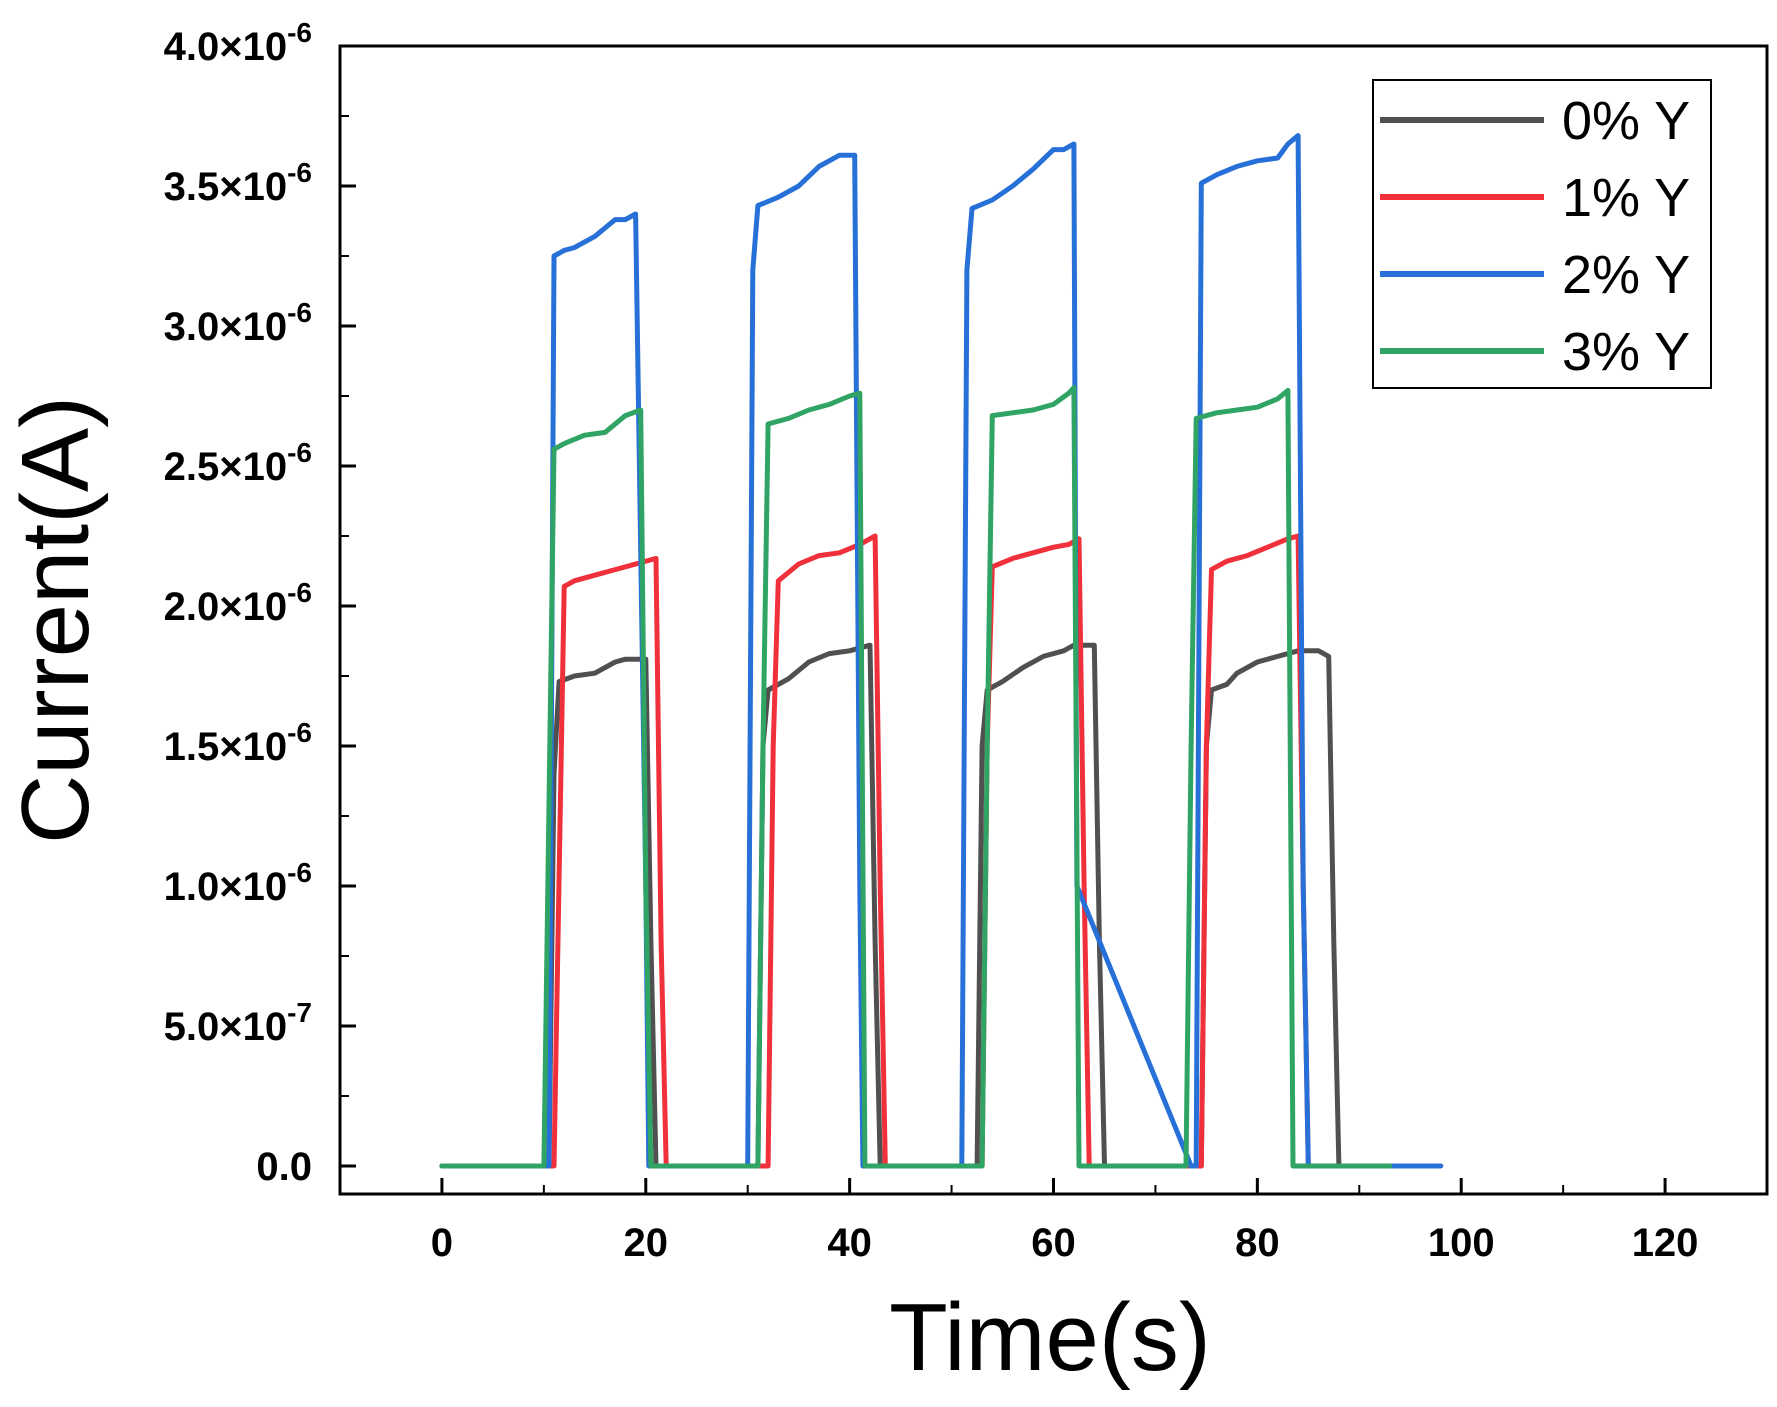 This screenshot has width=1777, height=1407. Describe the element at coordinates (1053, 1243) in the screenshot. I see `x-tick-label: 60` at that location.